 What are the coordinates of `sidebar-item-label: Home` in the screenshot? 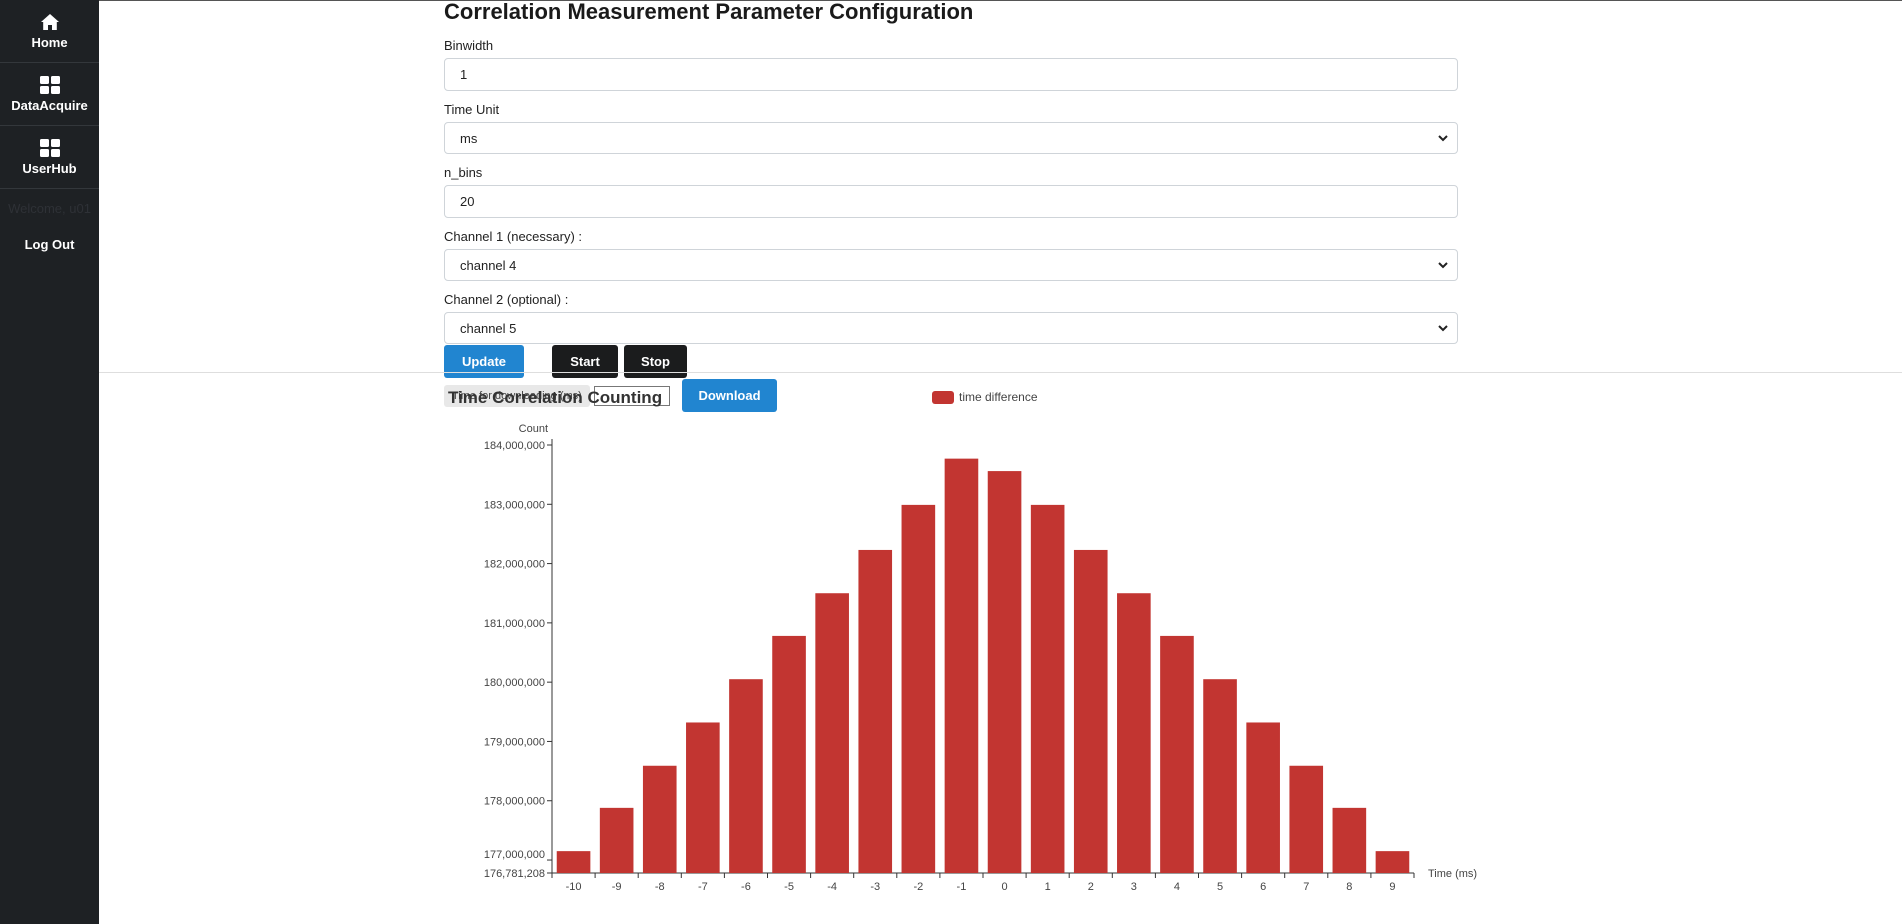 It's located at (49, 42).